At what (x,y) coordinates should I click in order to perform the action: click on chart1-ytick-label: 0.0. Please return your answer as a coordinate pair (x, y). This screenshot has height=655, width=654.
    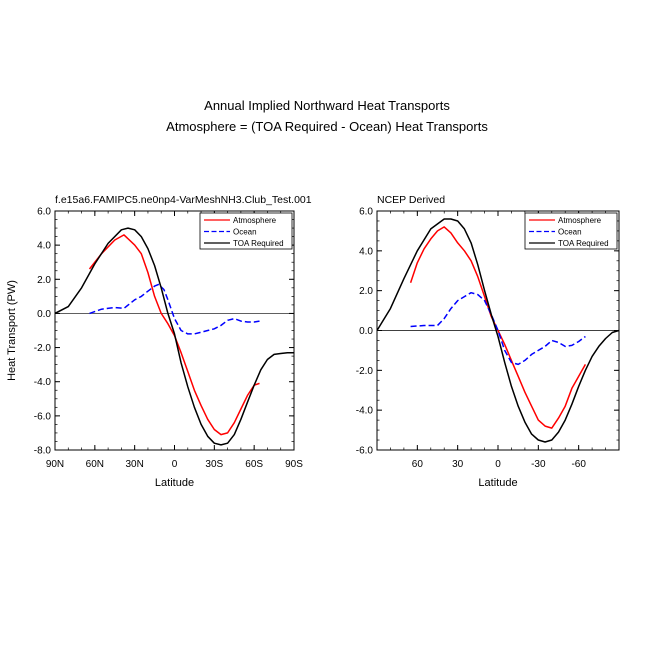
    Looking at the image, I should click on (366, 331).